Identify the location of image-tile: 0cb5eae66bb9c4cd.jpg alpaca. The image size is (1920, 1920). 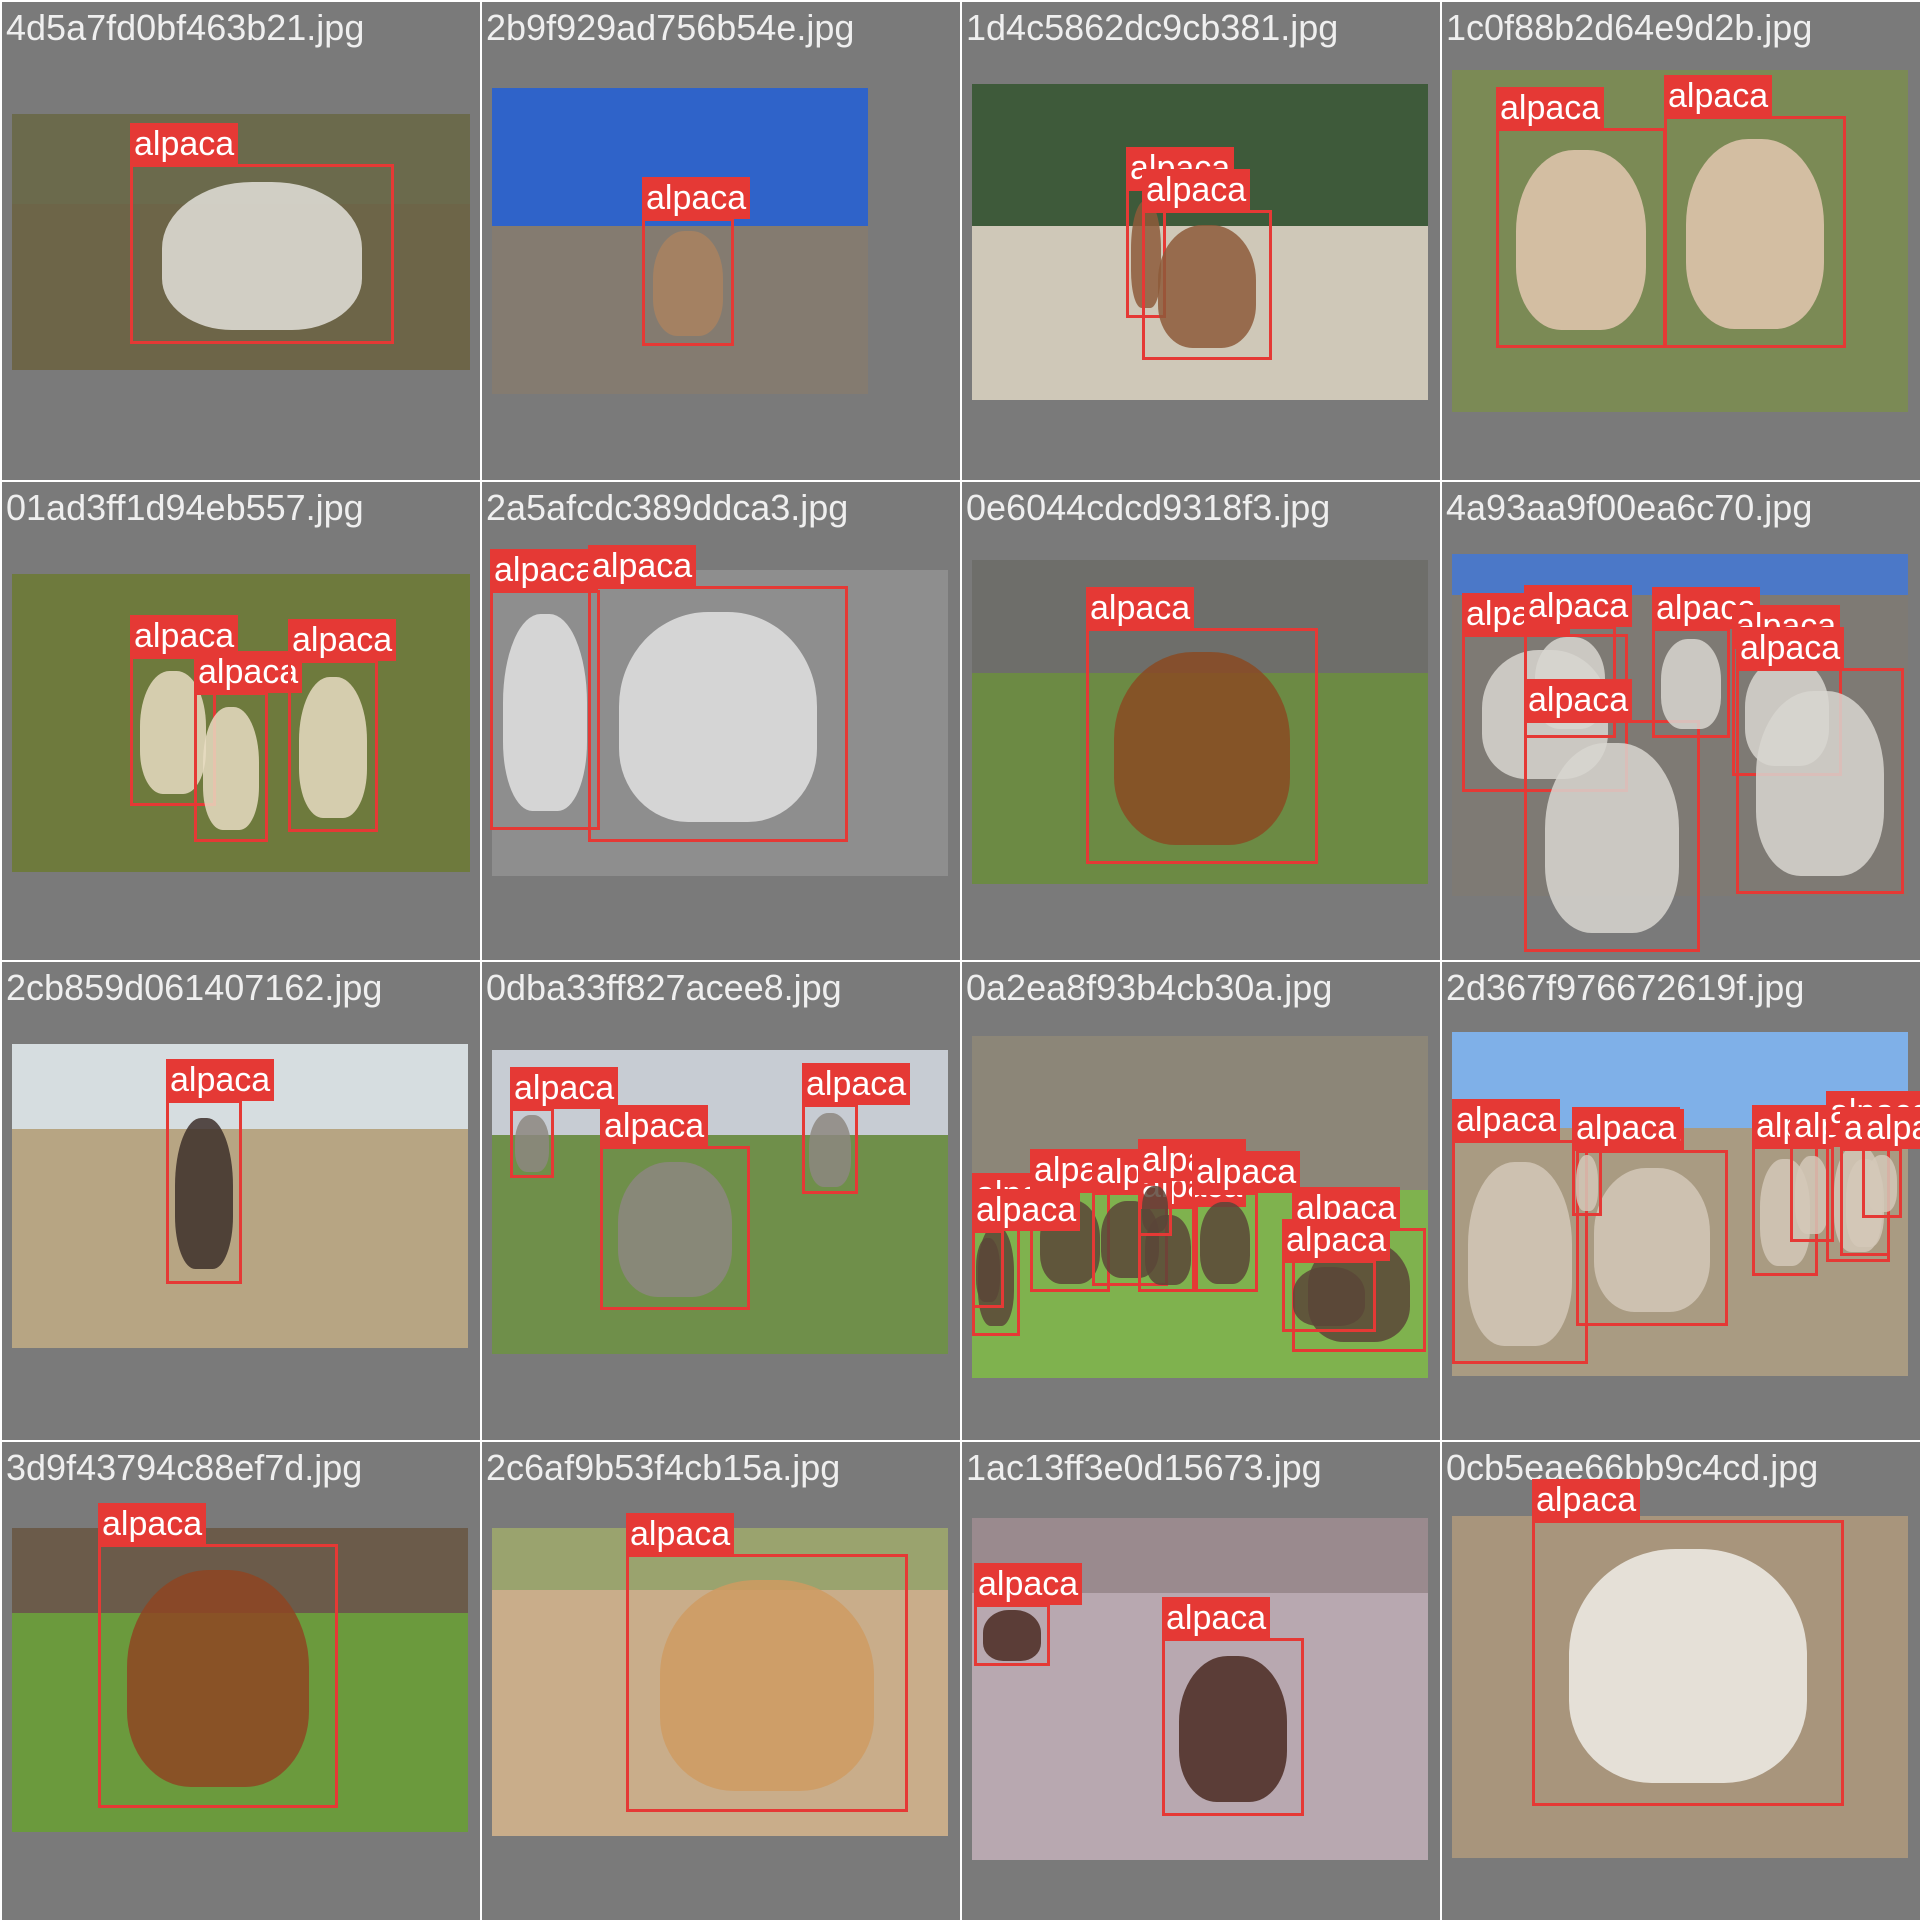
(1681, 1681).